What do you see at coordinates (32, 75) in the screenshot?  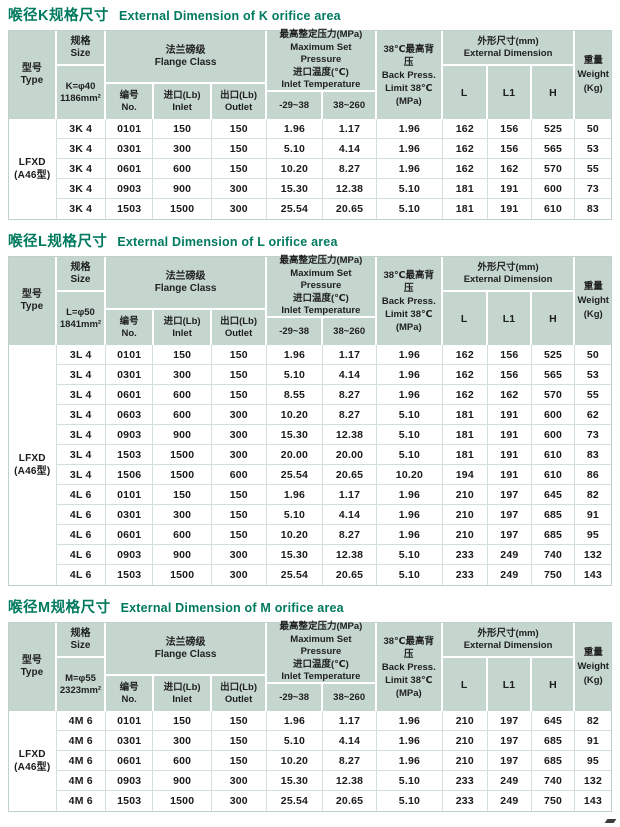 I see `header-type: 型号 Type` at bounding box center [32, 75].